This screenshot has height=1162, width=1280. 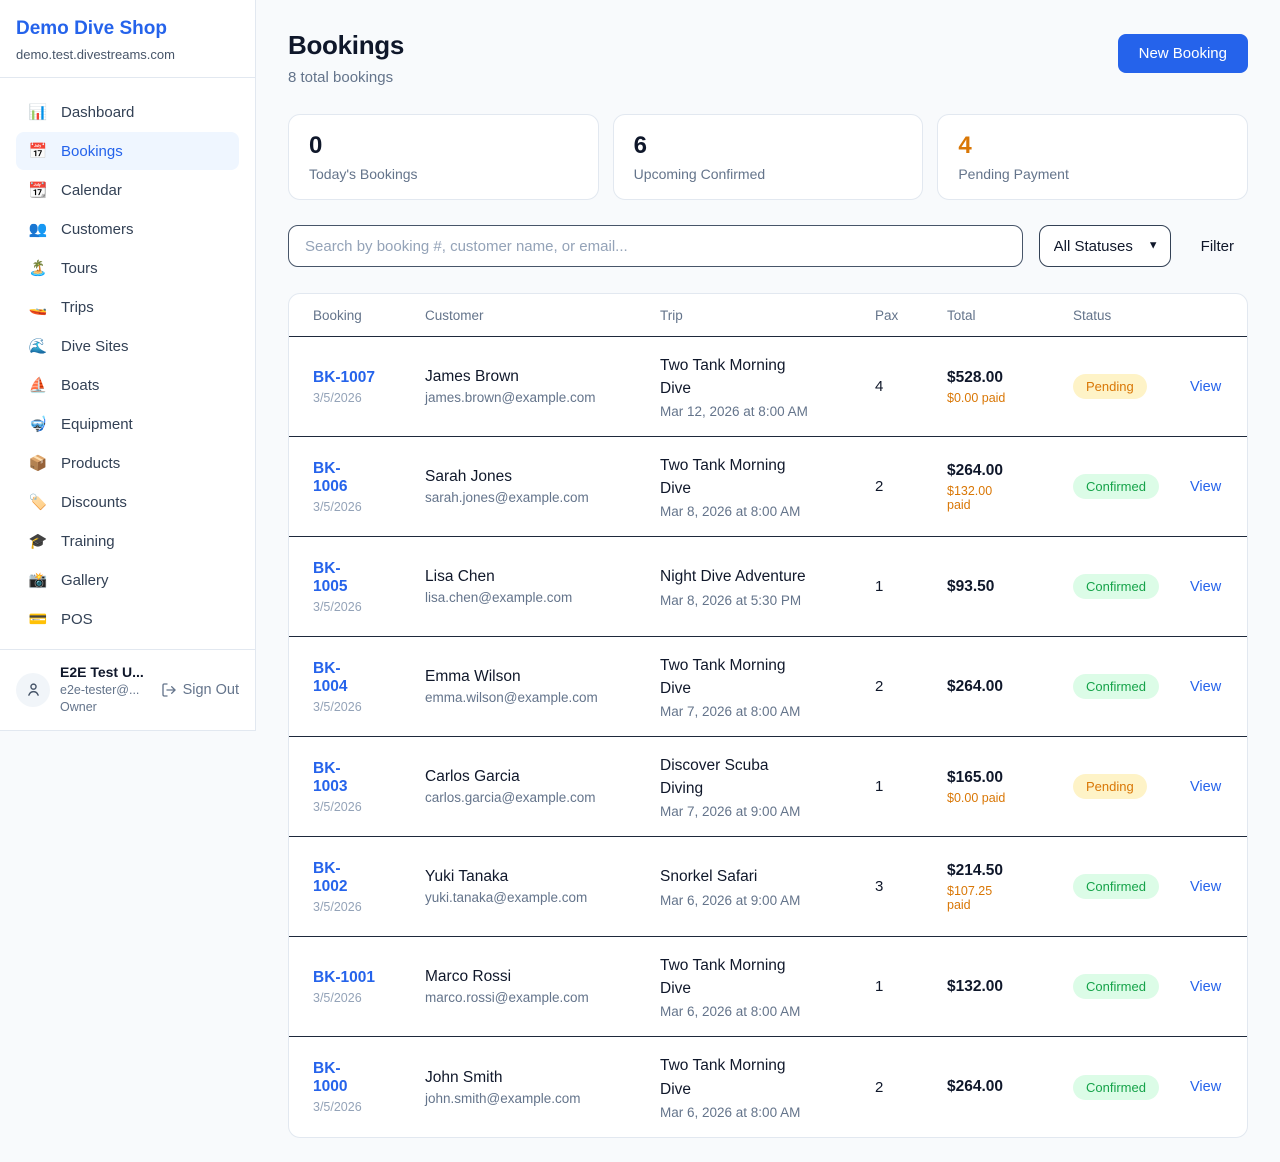 What do you see at coordinates (330, 1077) in the screenshot?
I see `booking-id-link: BK- 1000` at bounding box center [330, 1077].